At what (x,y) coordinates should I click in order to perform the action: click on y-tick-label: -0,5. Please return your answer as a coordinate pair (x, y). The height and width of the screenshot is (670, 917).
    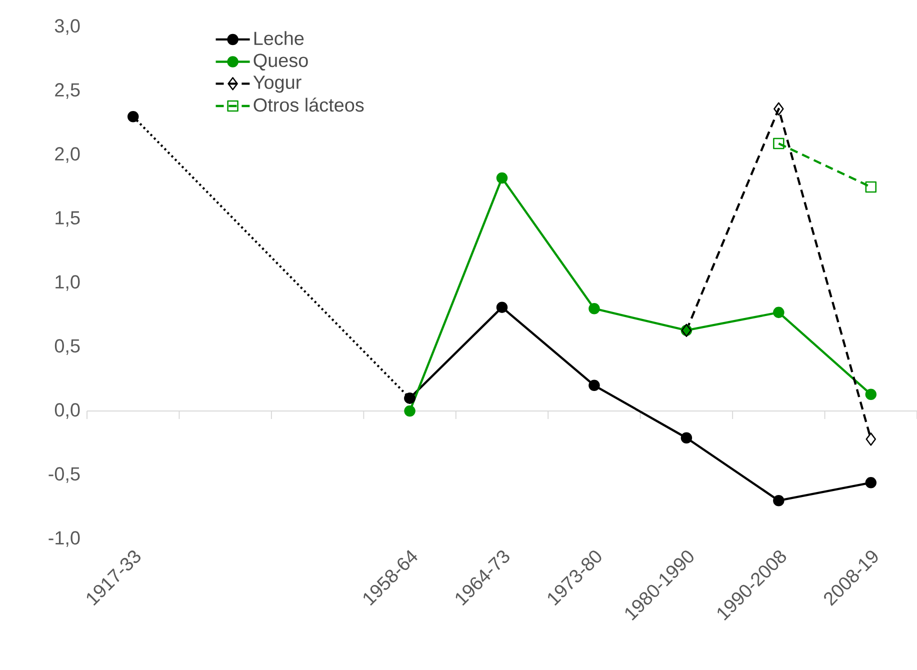
    Looking at the image, I should click on (64, 475).